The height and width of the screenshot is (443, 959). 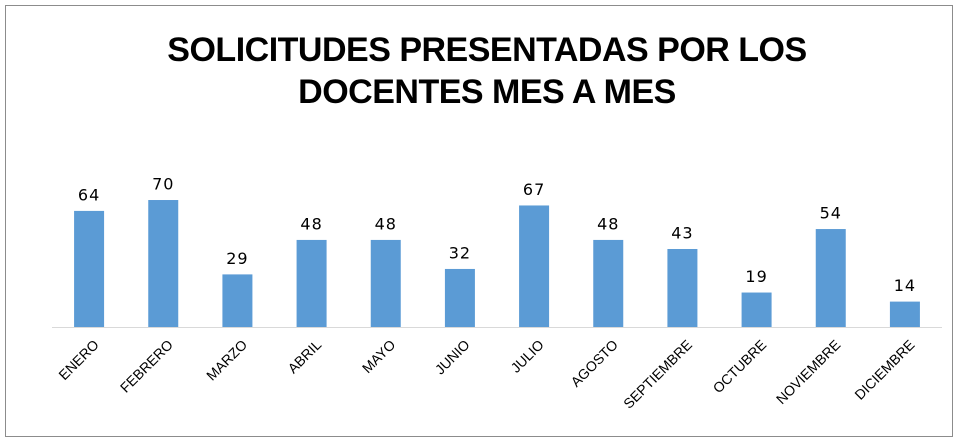 I want to click on value-label: 64, so click(x=89, y=194).